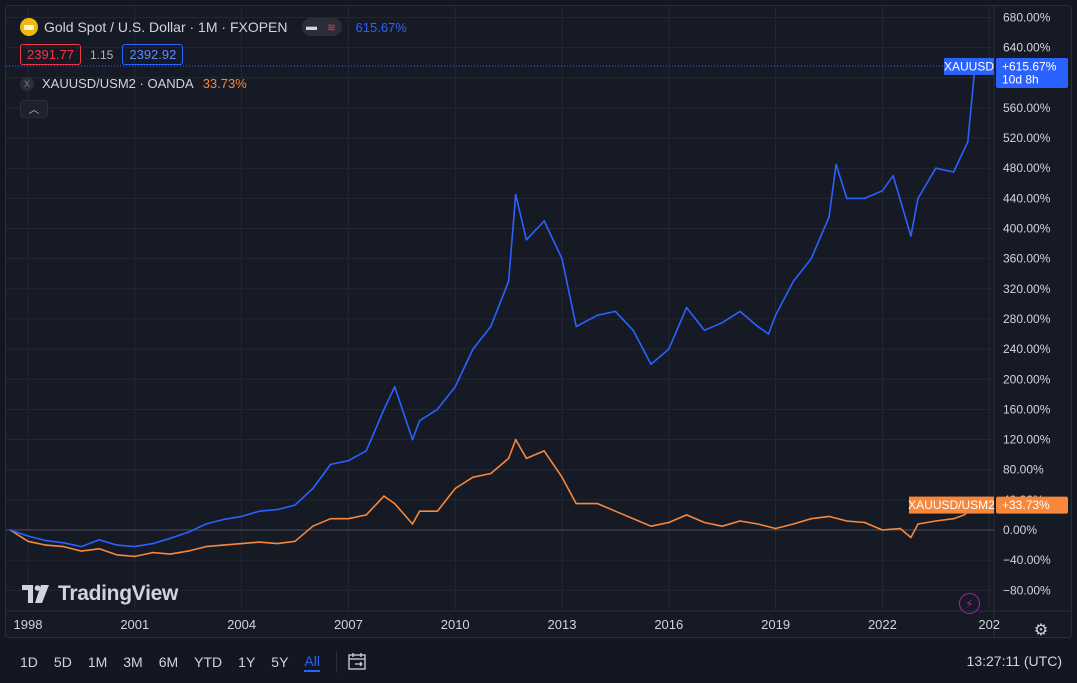 The image size is (1077, 683). I want to click on y-tick-label: 480.00%, so click(1027, 168).